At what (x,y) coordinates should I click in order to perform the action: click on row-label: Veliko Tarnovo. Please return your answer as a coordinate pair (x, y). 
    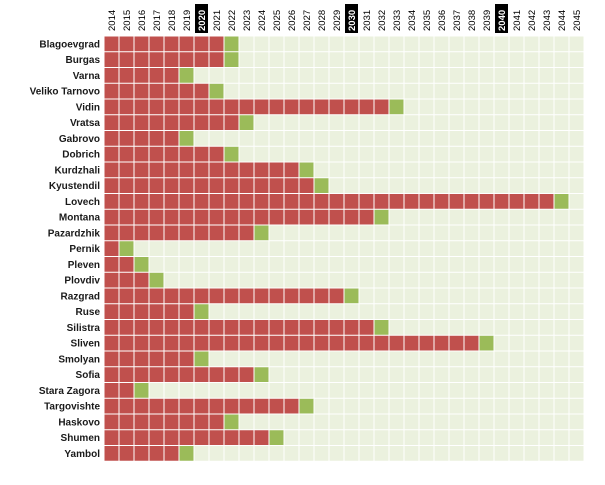
    Looking at the image, I should click on (65, 92).